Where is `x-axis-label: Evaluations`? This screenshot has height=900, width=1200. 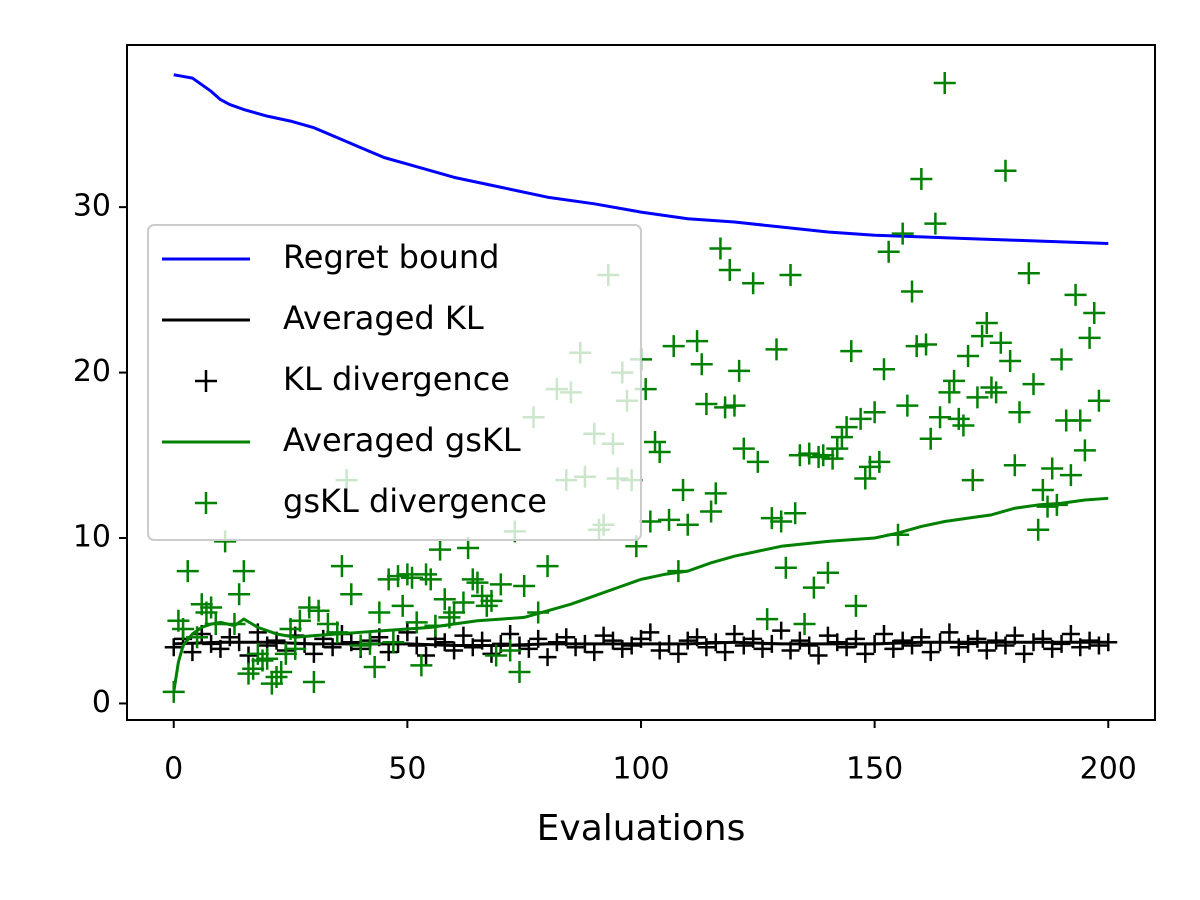 x-axis-label: Evaluations is located at coordinates (641, 828).